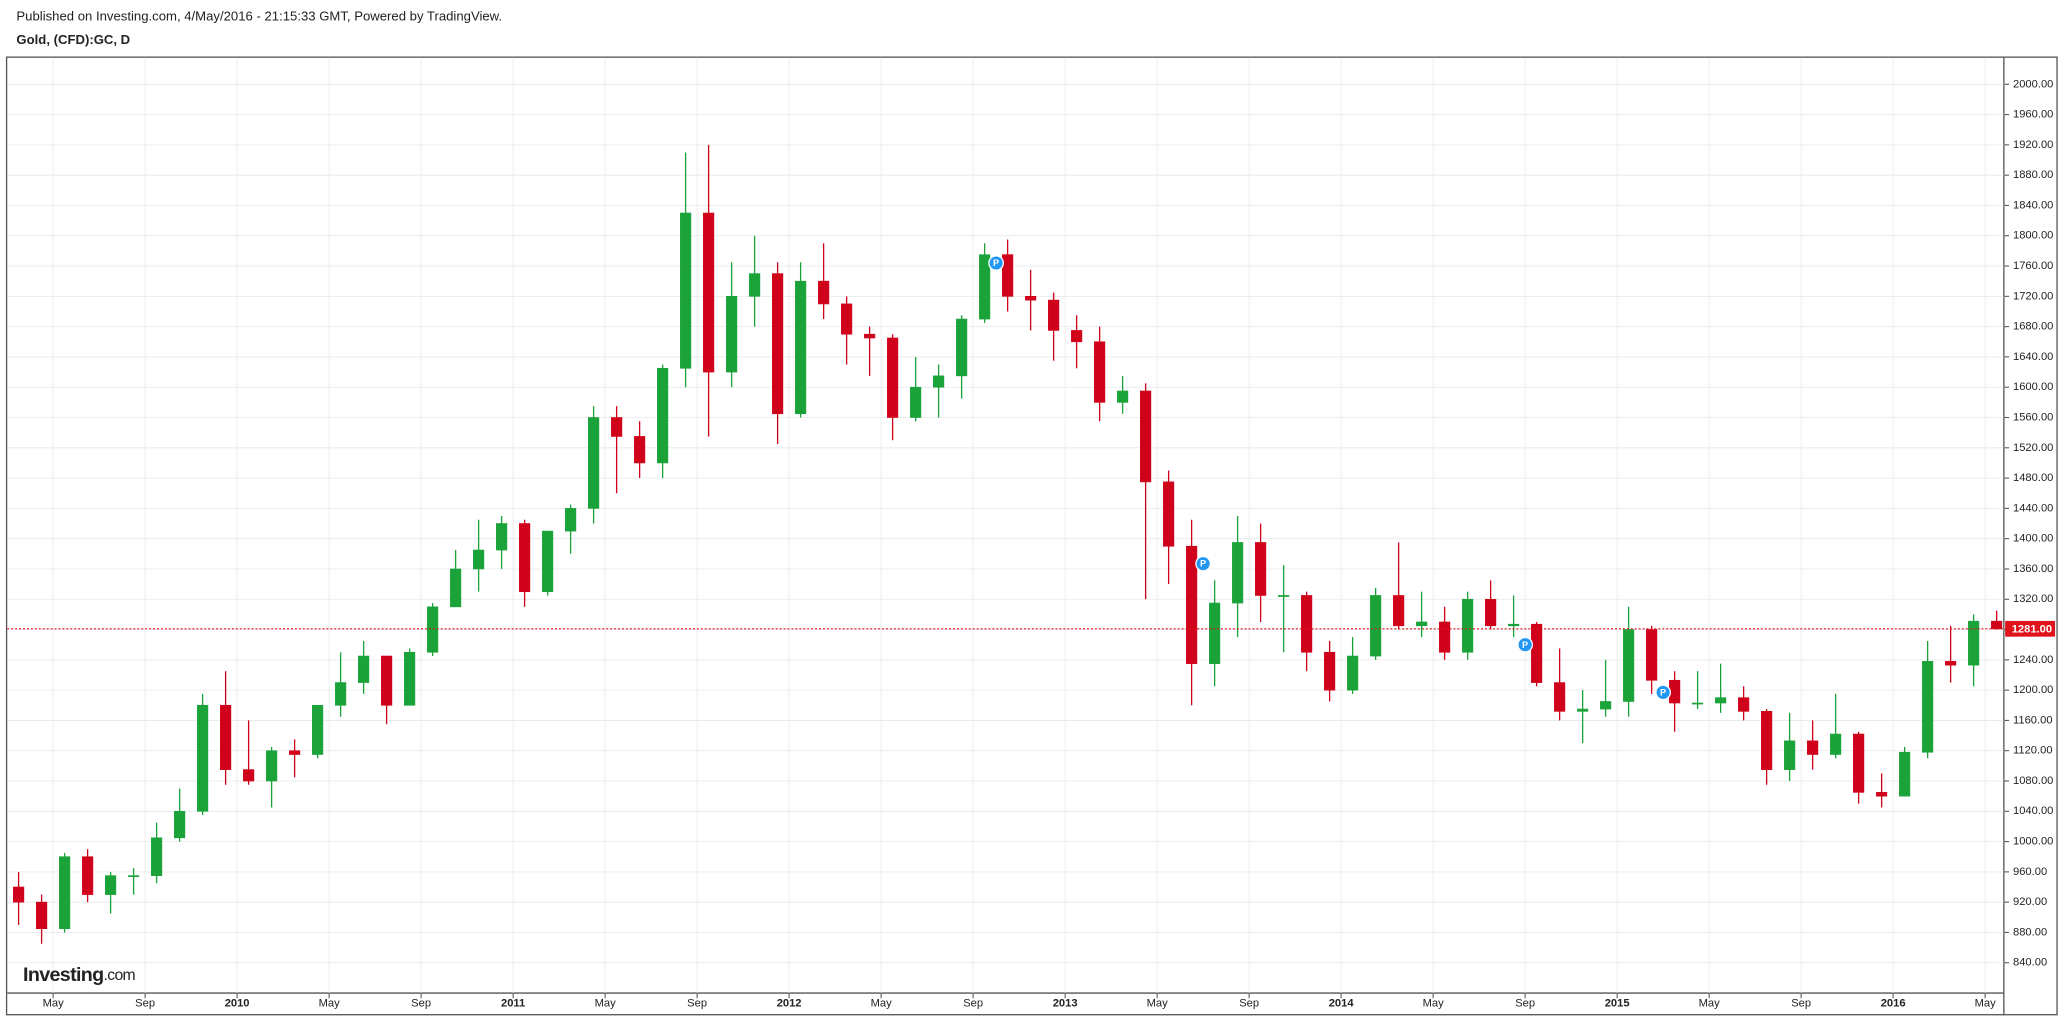 The height and width of the screenshot is (1018, 2061). I want to click on chart-title: Gold, (CFD):GC, D, so click(73, 39).